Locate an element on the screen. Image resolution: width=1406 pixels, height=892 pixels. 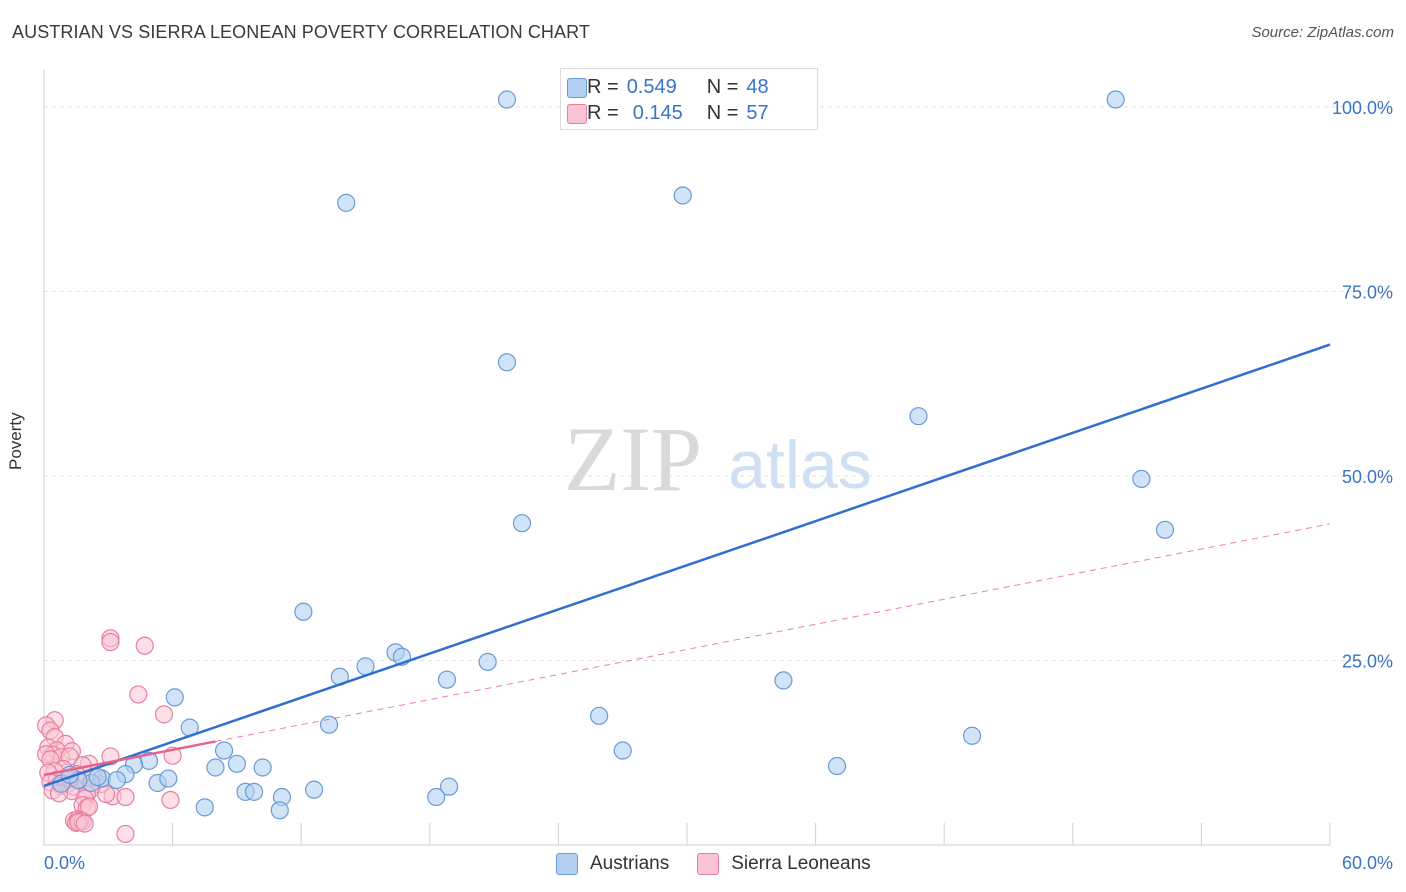
sierra-leonean-points is located at coordinates (109, 736).